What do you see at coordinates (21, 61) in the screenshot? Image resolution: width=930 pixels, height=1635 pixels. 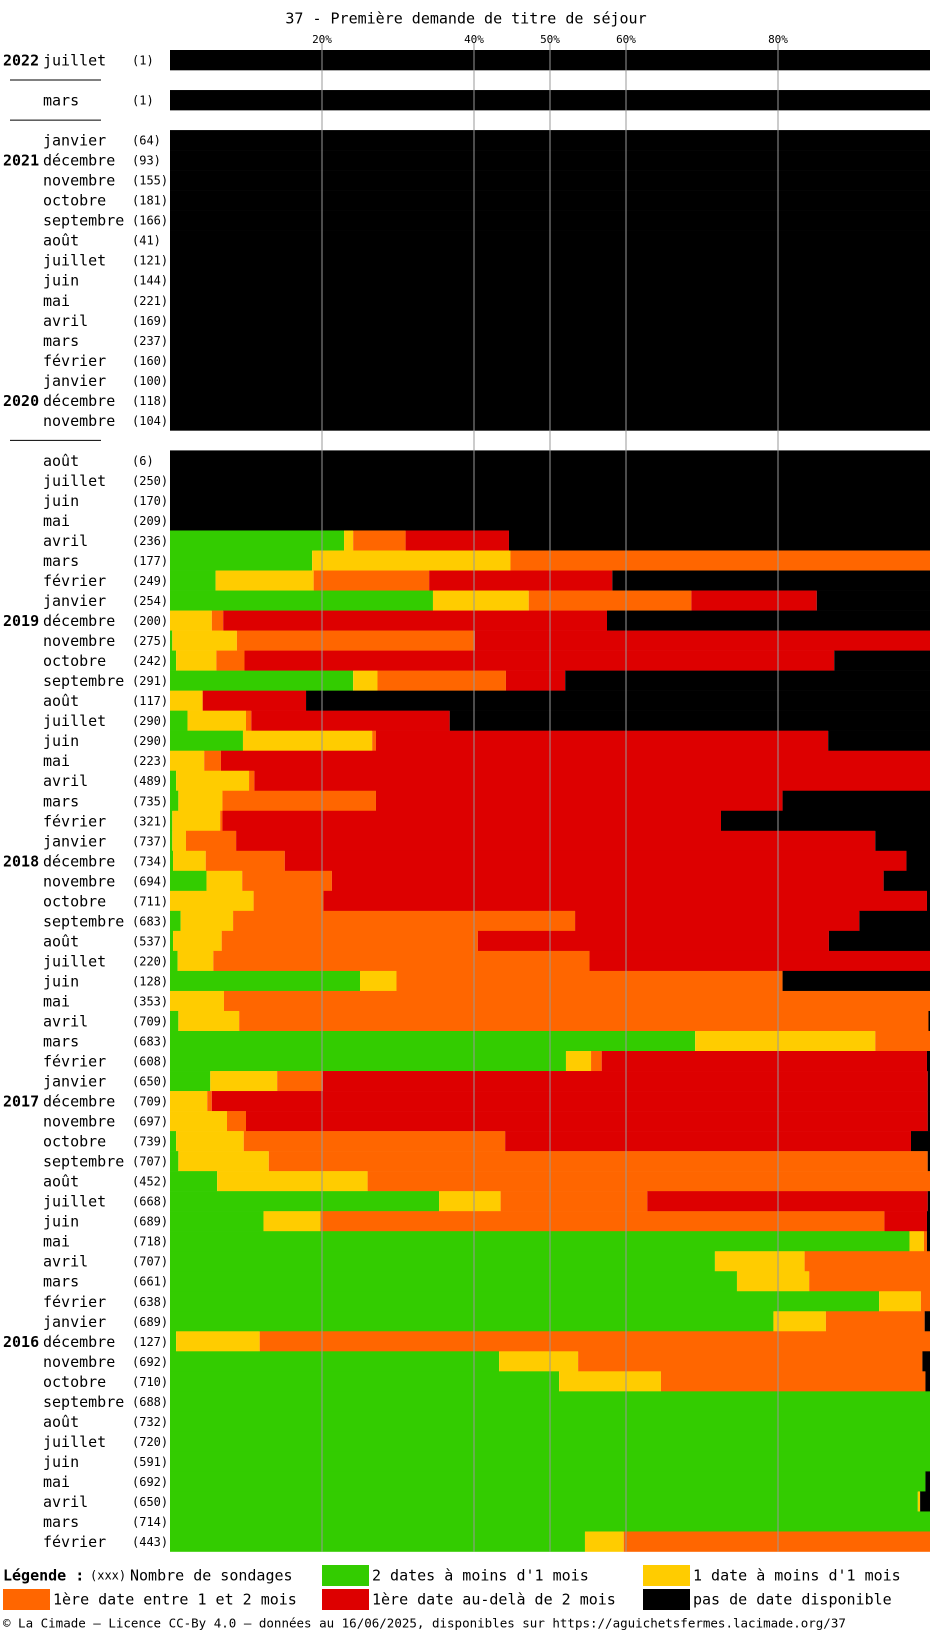 I see `year-label: 2022` at bounding box center [21, 61].